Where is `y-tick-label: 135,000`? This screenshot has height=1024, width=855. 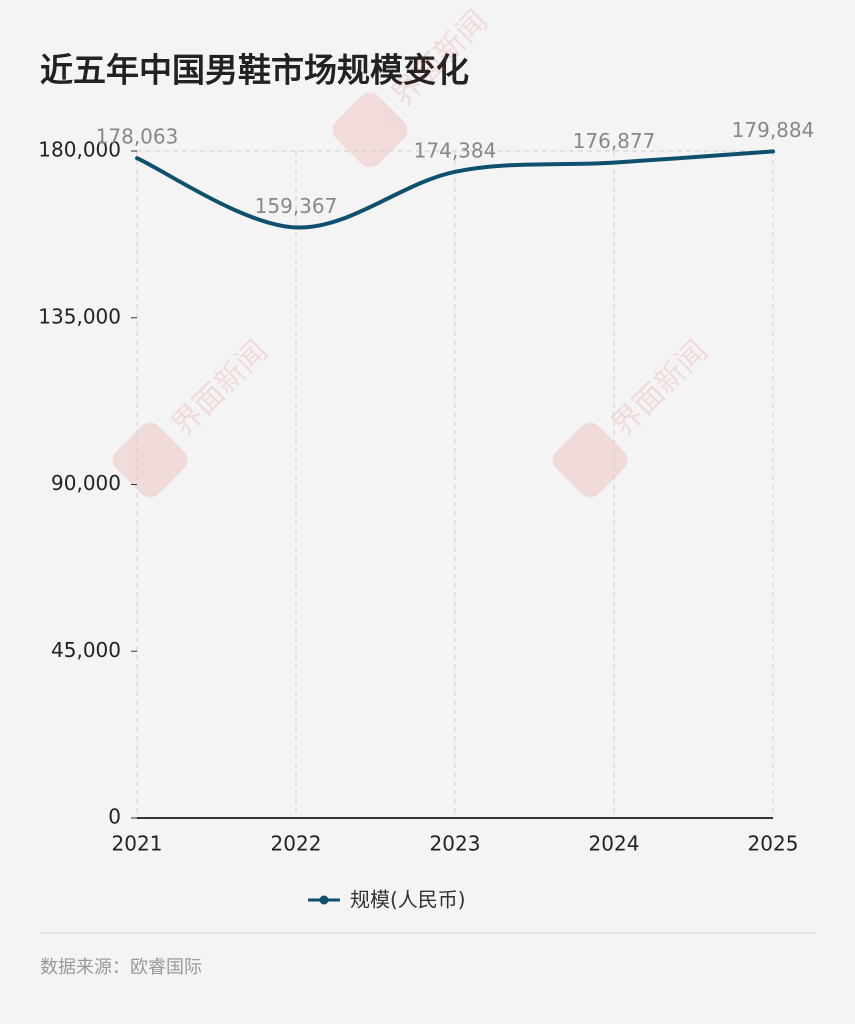
y-tick-label: 135,000 is located at coordinates (79, 316).